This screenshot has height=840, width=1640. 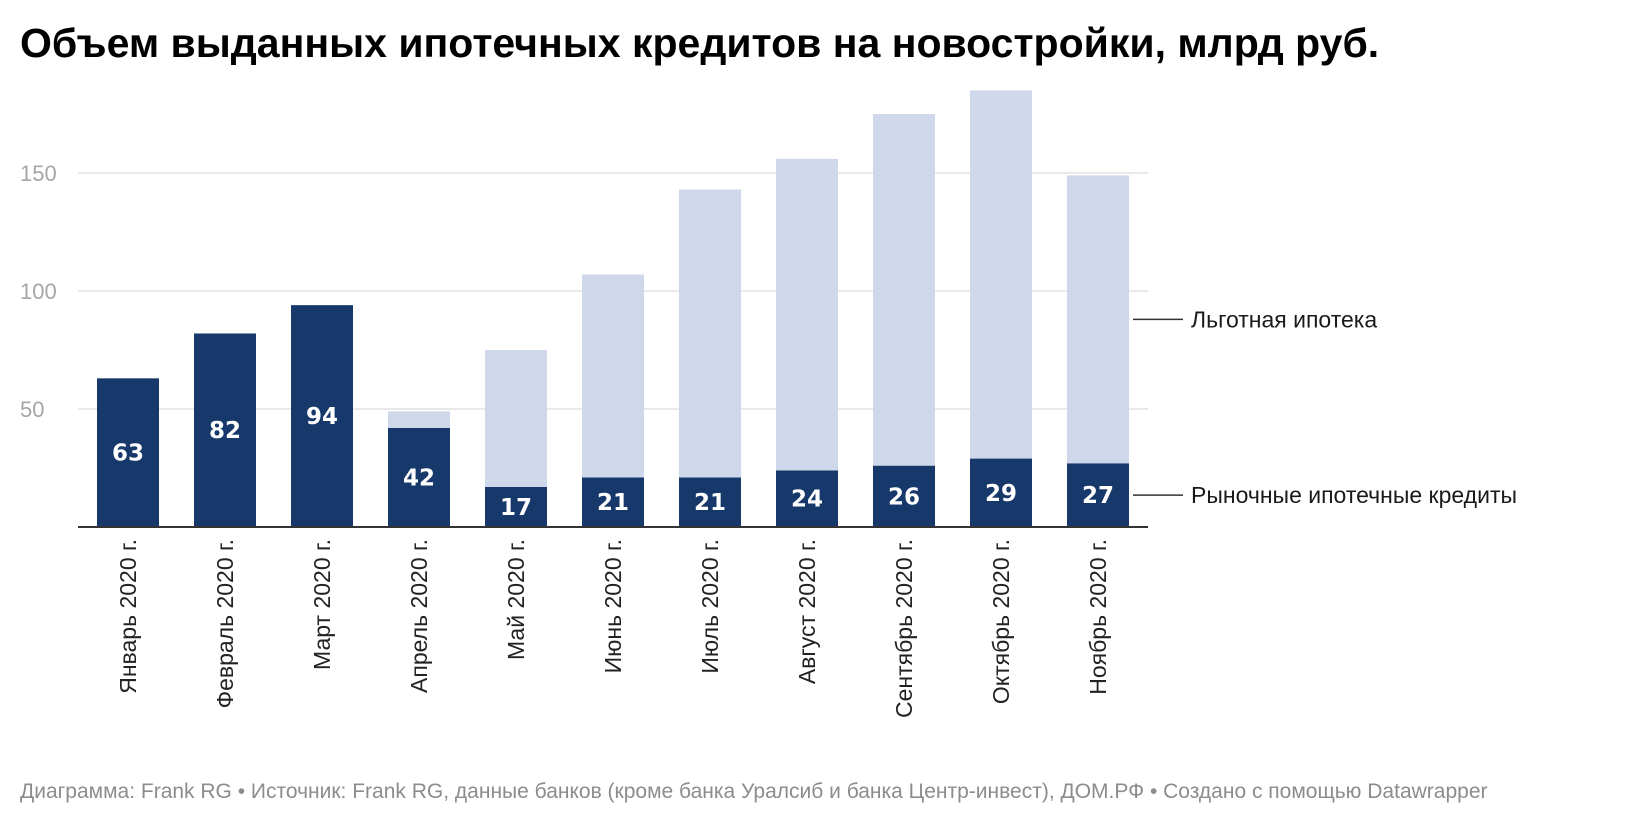 I want to click on y-tick-label: 150, so click(x=38, y=173).